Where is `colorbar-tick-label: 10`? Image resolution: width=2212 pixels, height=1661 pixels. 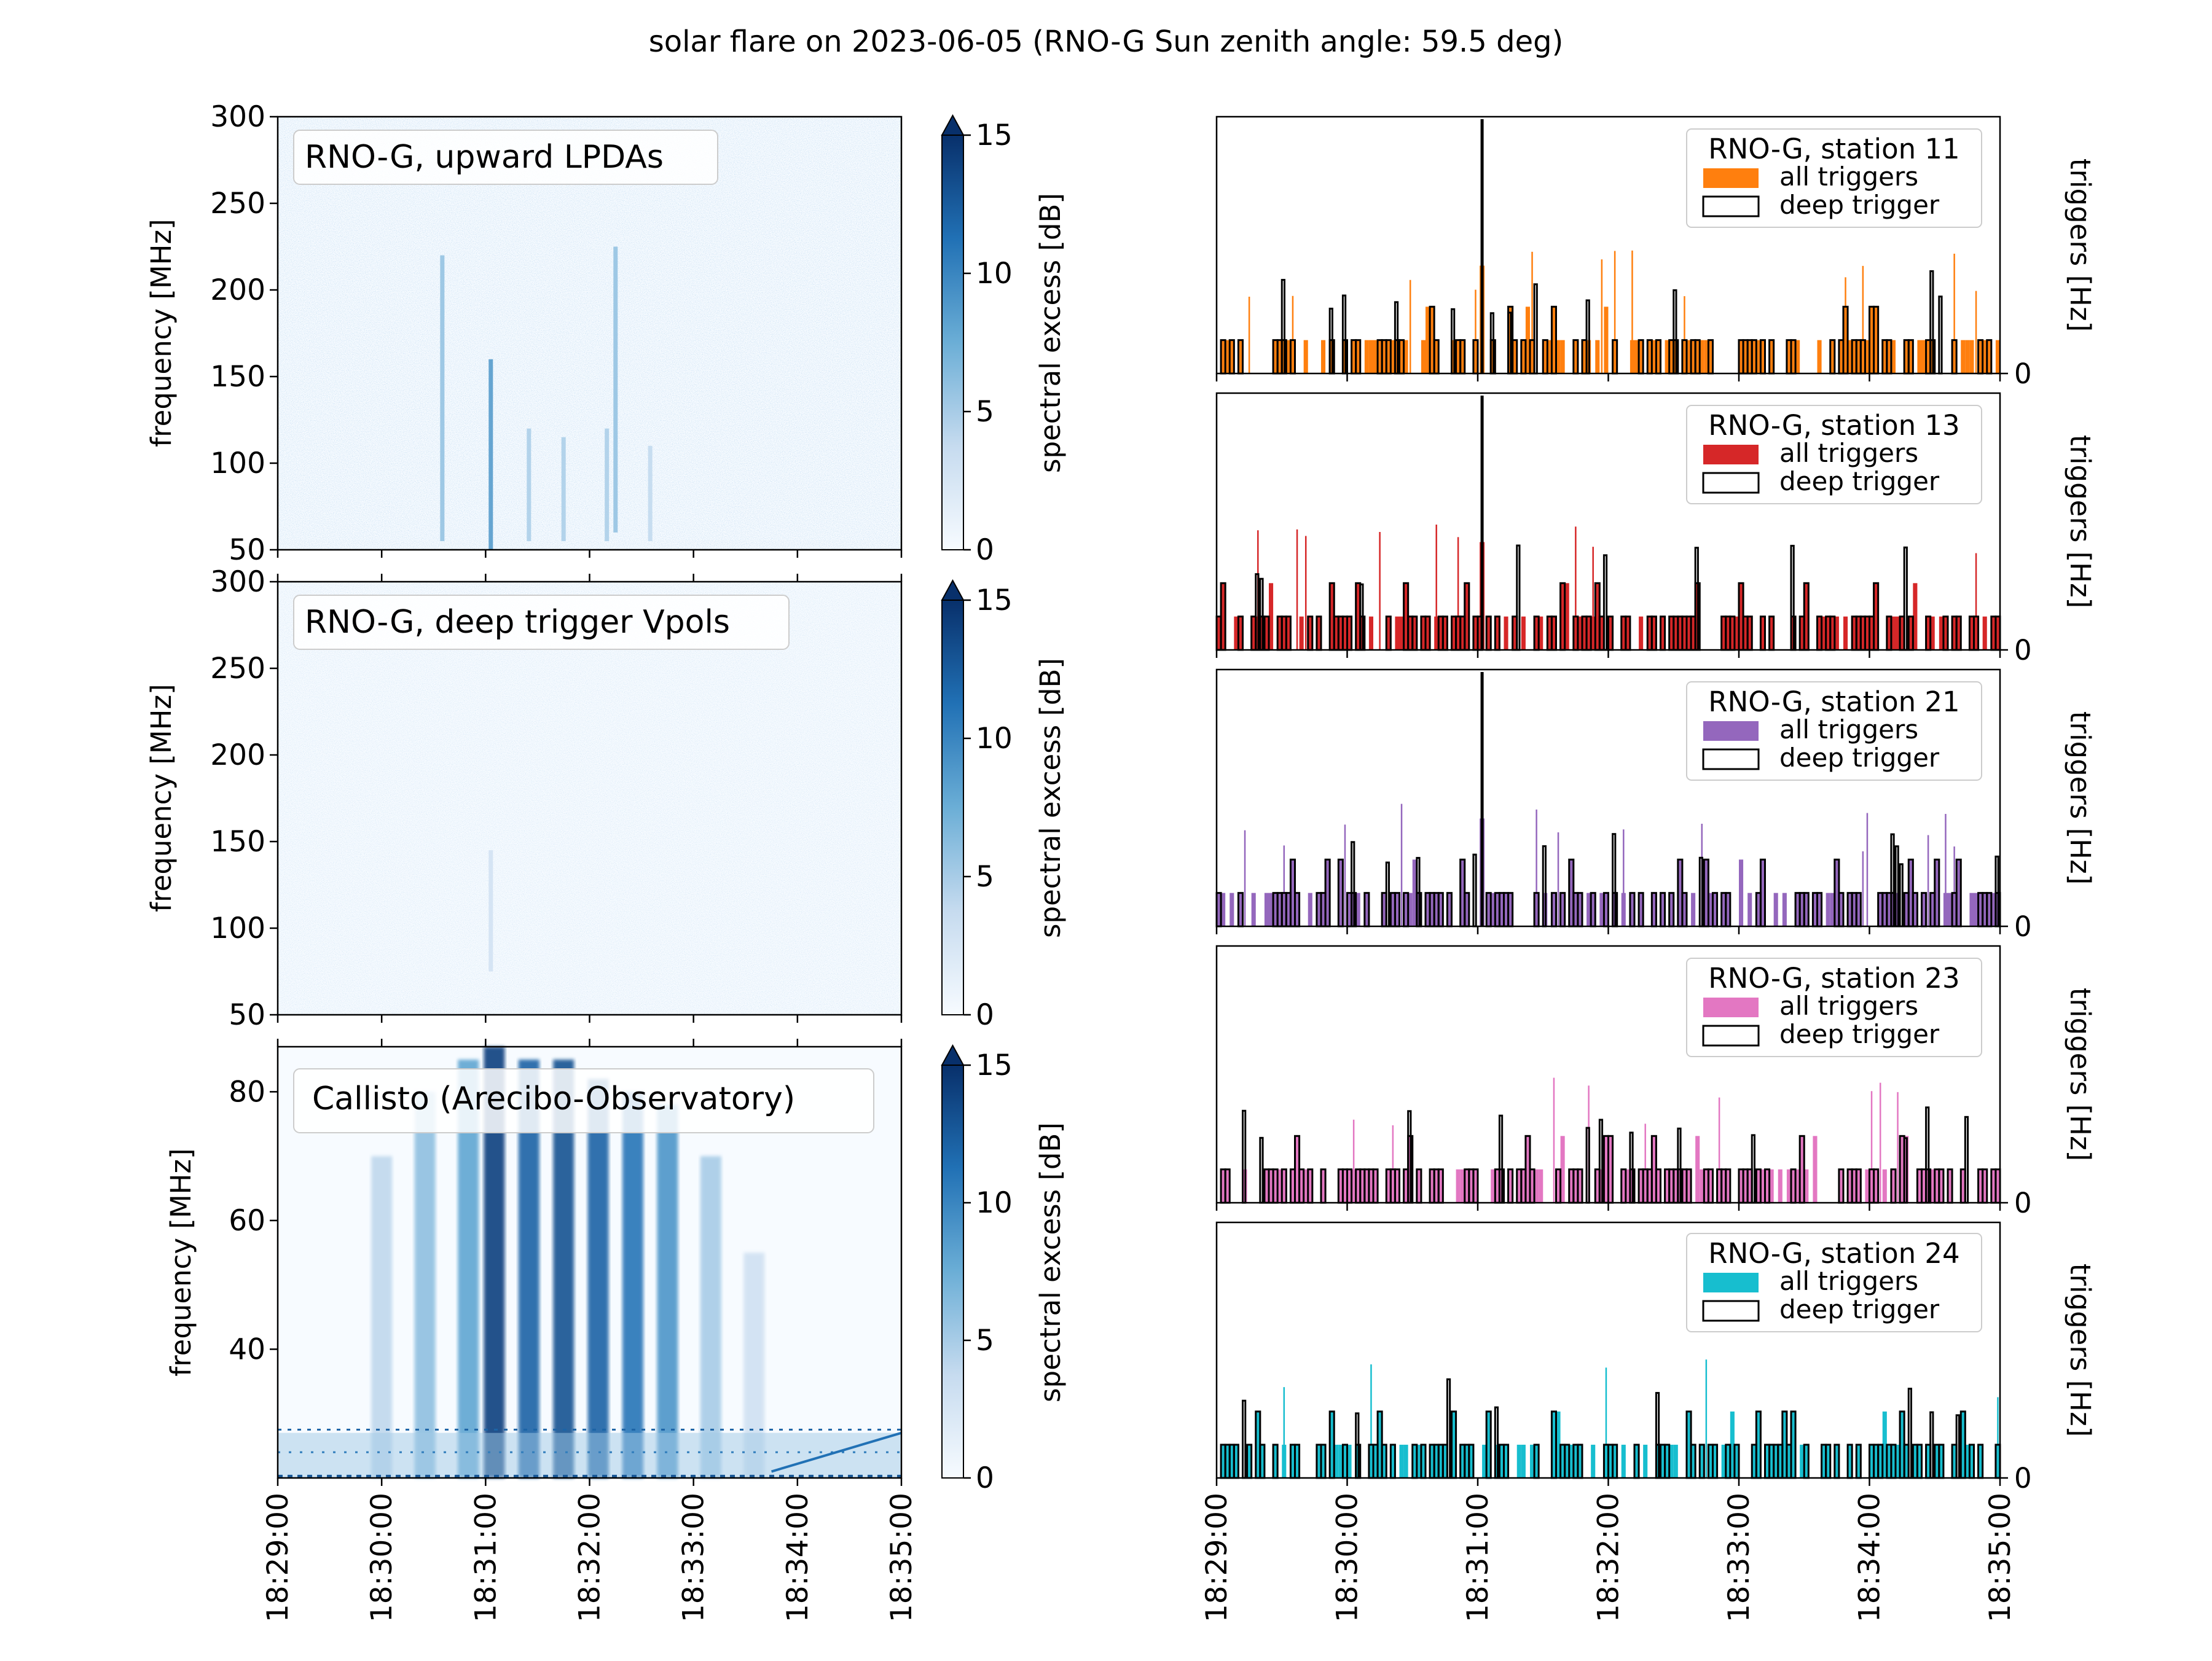
colorbar-tick-label: 10 is located at coordinates (994, 739).